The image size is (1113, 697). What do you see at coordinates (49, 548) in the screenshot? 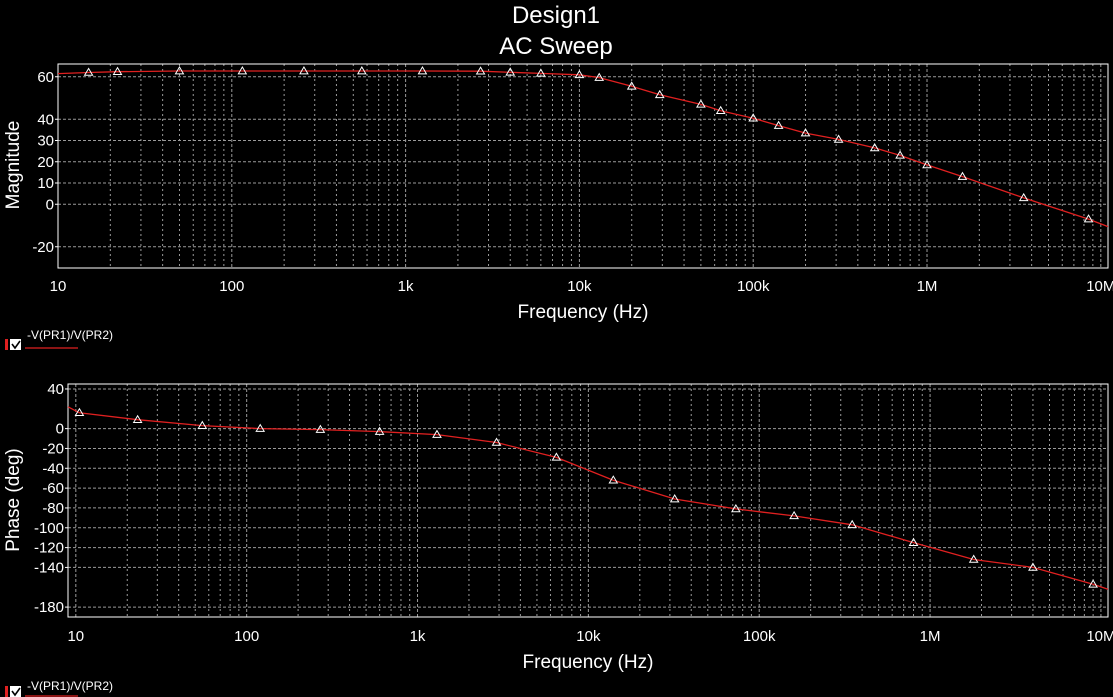
I see `y-tick-label: -120` at bounding box center [49, 548].